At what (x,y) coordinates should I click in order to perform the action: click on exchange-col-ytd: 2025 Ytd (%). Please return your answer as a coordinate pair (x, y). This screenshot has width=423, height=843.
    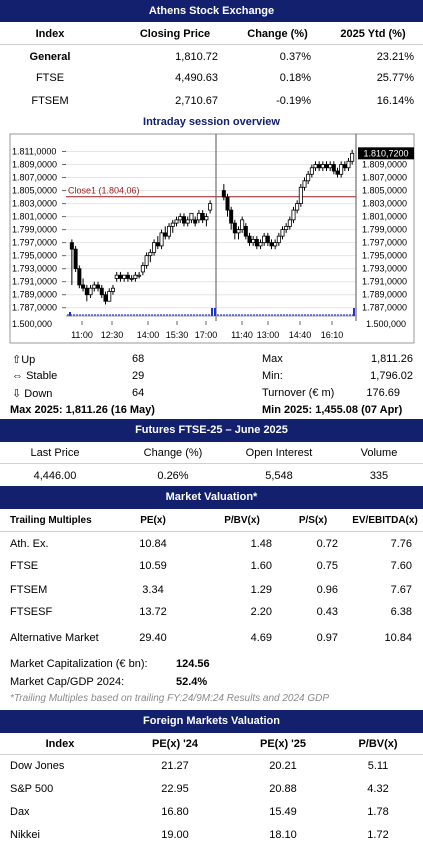
    Looking at the image, I should click on (373, 34).